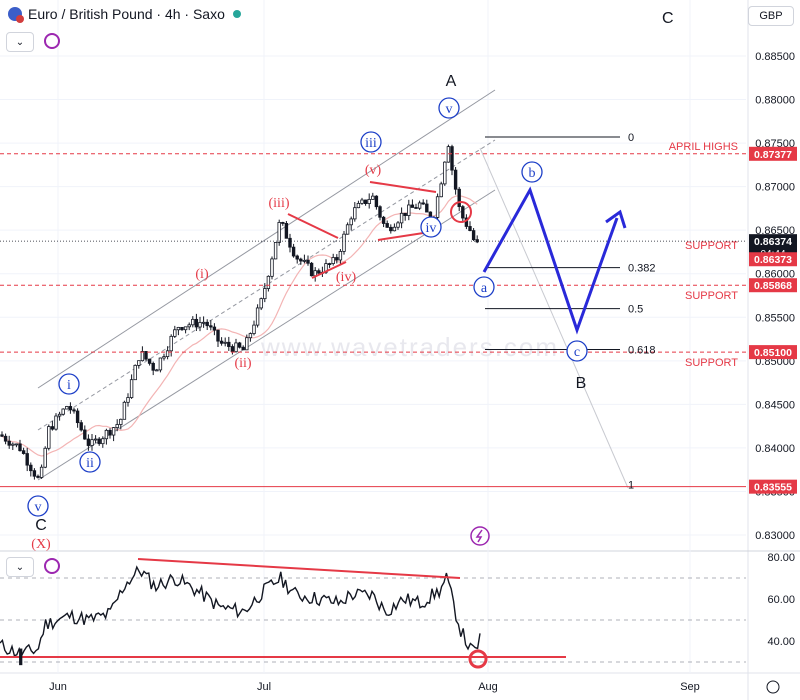 This screenshot has width=800, height=700. I want to click on wave-label-v: v, so click(449, 109).